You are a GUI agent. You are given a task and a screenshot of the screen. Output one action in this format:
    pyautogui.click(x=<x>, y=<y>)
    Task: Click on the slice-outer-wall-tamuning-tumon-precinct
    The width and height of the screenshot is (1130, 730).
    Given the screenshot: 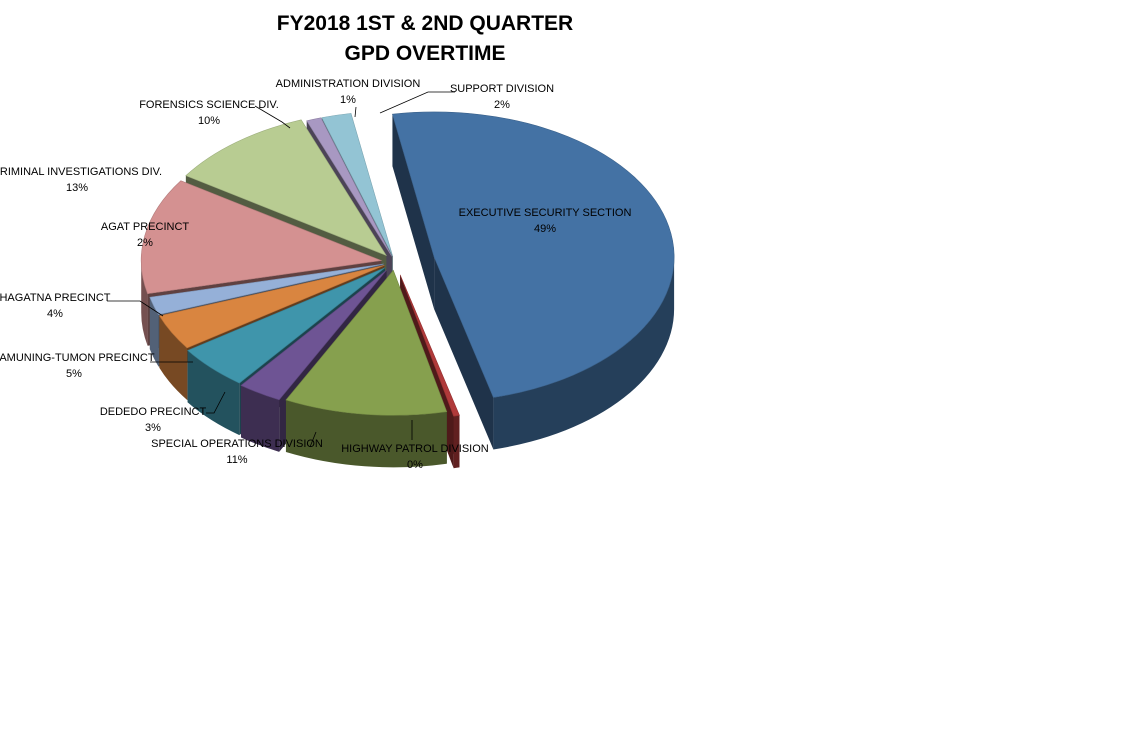 What is the action you would take?
    pyautogui.click(x=213, y=393)
    